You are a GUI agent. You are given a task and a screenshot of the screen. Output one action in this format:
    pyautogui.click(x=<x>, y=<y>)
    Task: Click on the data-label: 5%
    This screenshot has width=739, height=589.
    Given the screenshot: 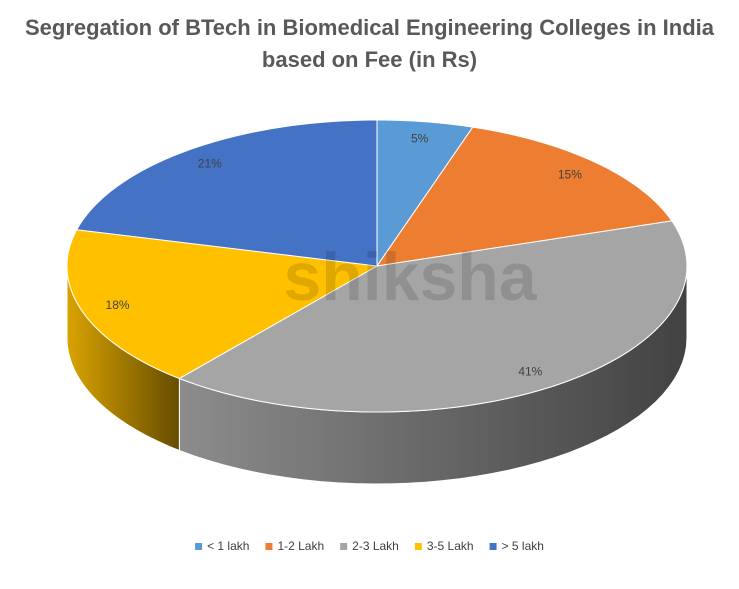 What is the action you would take?
    pyautogui.click(x=420, y=138)
    